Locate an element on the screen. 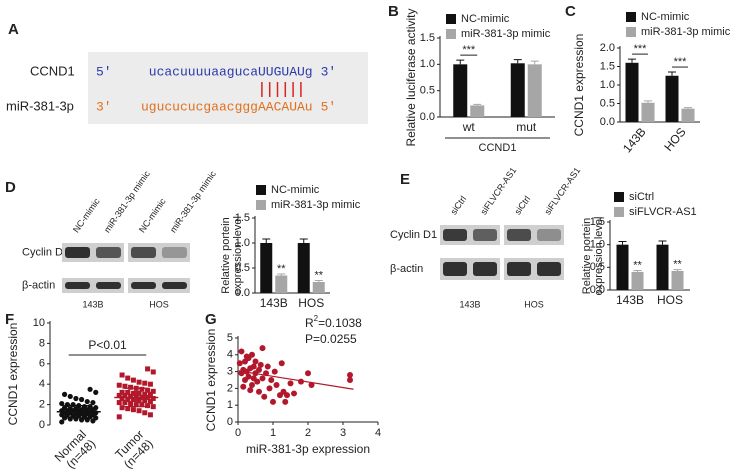  y-tick-label: 2.0 is located at coordinates (607, 48).